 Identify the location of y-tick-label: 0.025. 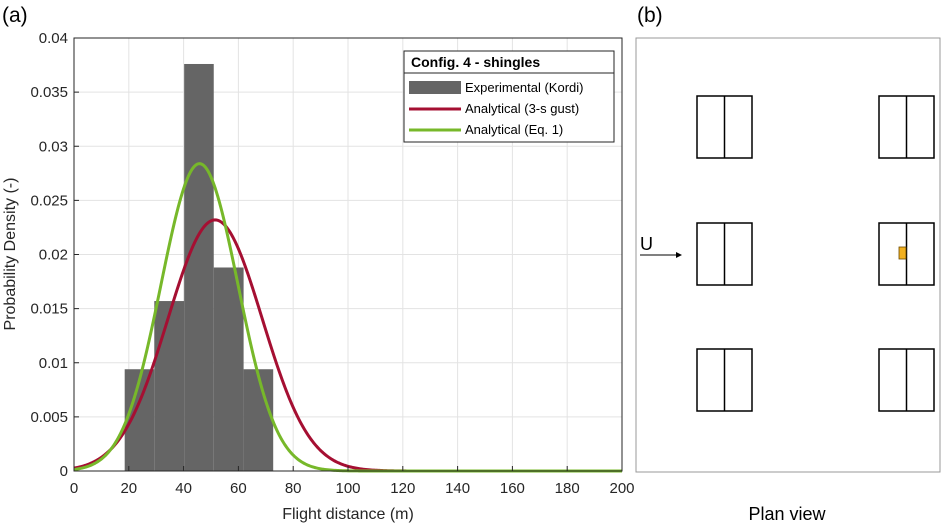
(49, 200).